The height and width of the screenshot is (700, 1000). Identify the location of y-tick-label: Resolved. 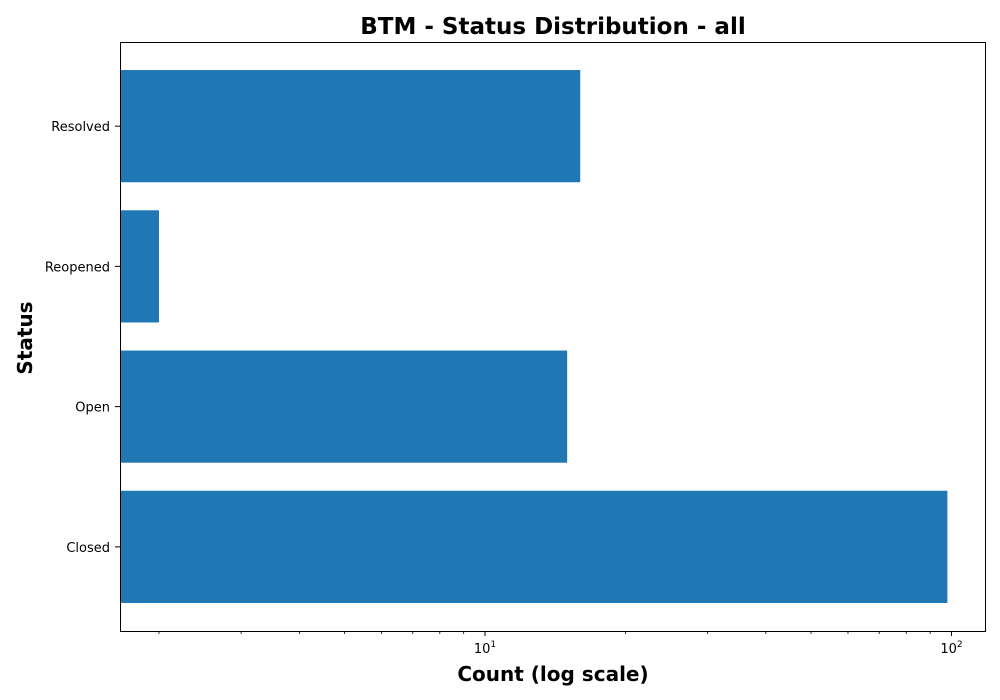
(80, 127).